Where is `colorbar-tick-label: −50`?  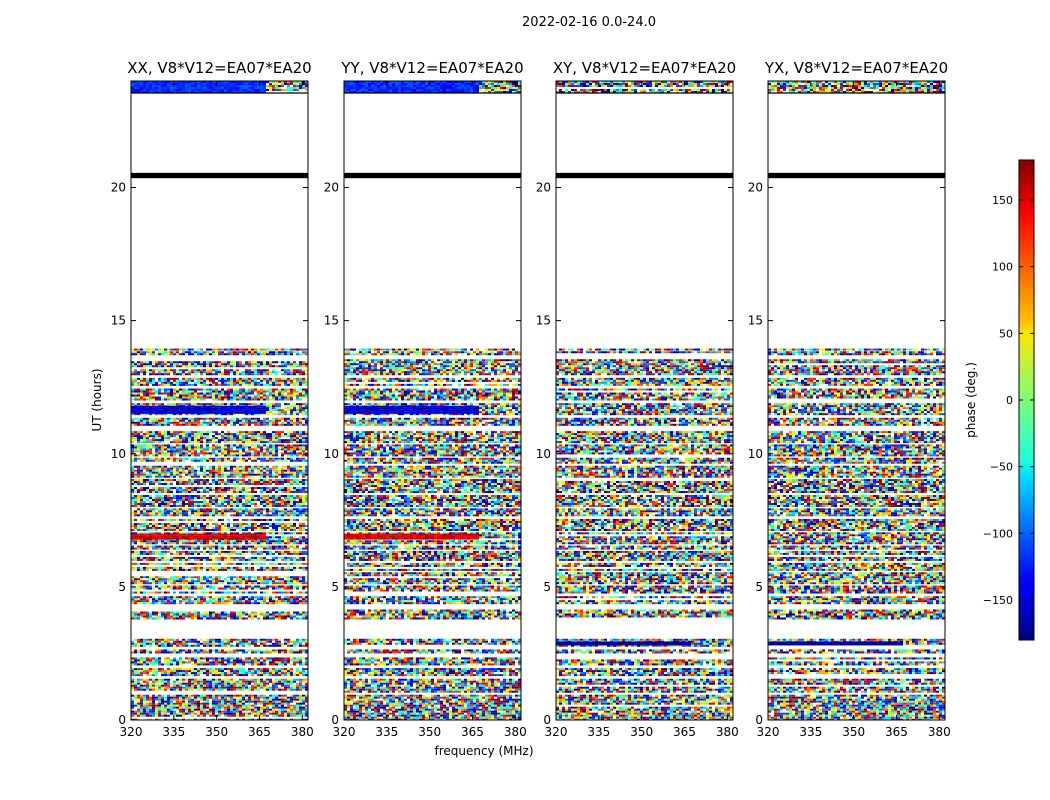
colorbar-tick-label: −50 is located at coordinates (1001, 467).